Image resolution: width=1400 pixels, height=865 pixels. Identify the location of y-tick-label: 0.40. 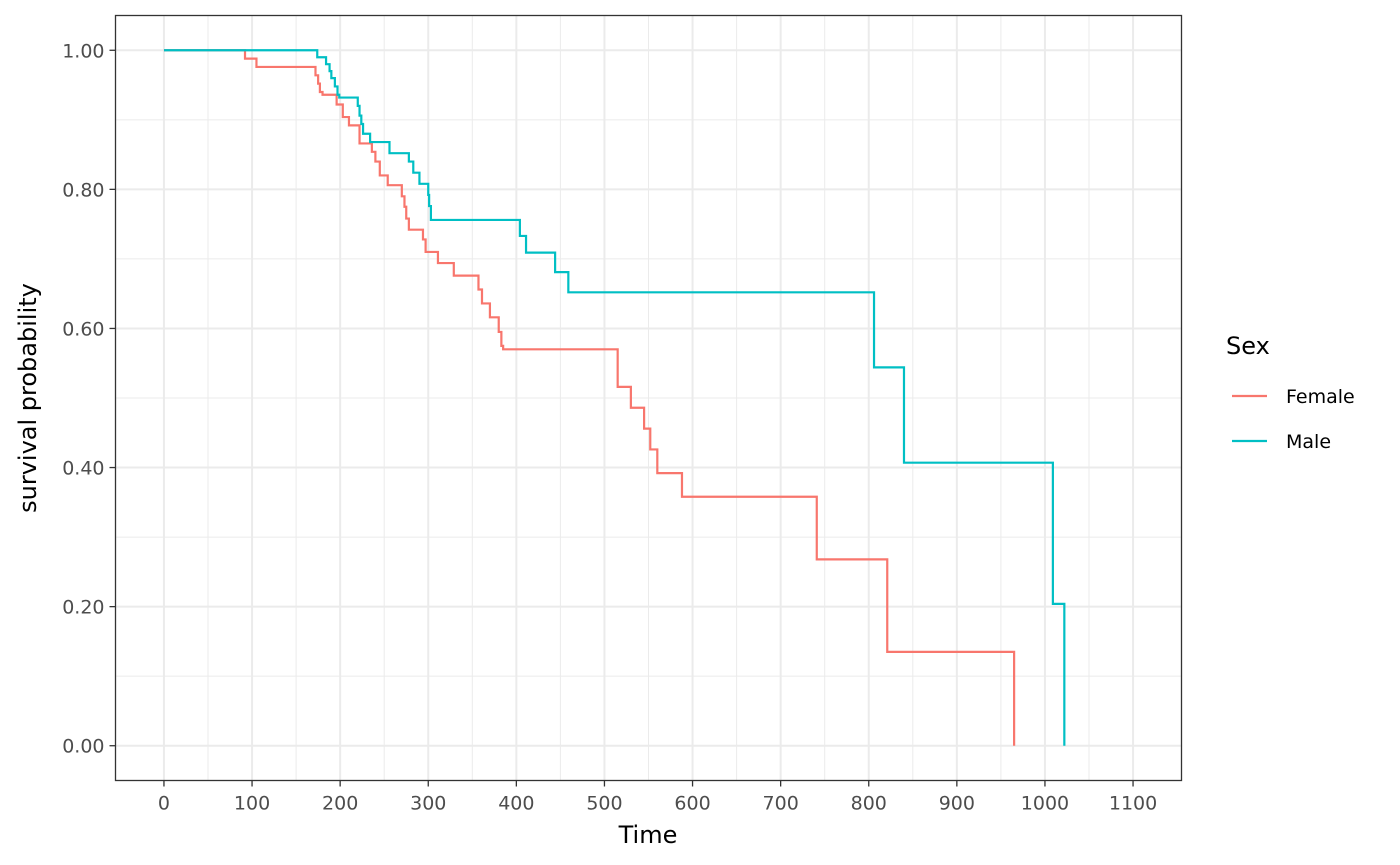
(83, 469).